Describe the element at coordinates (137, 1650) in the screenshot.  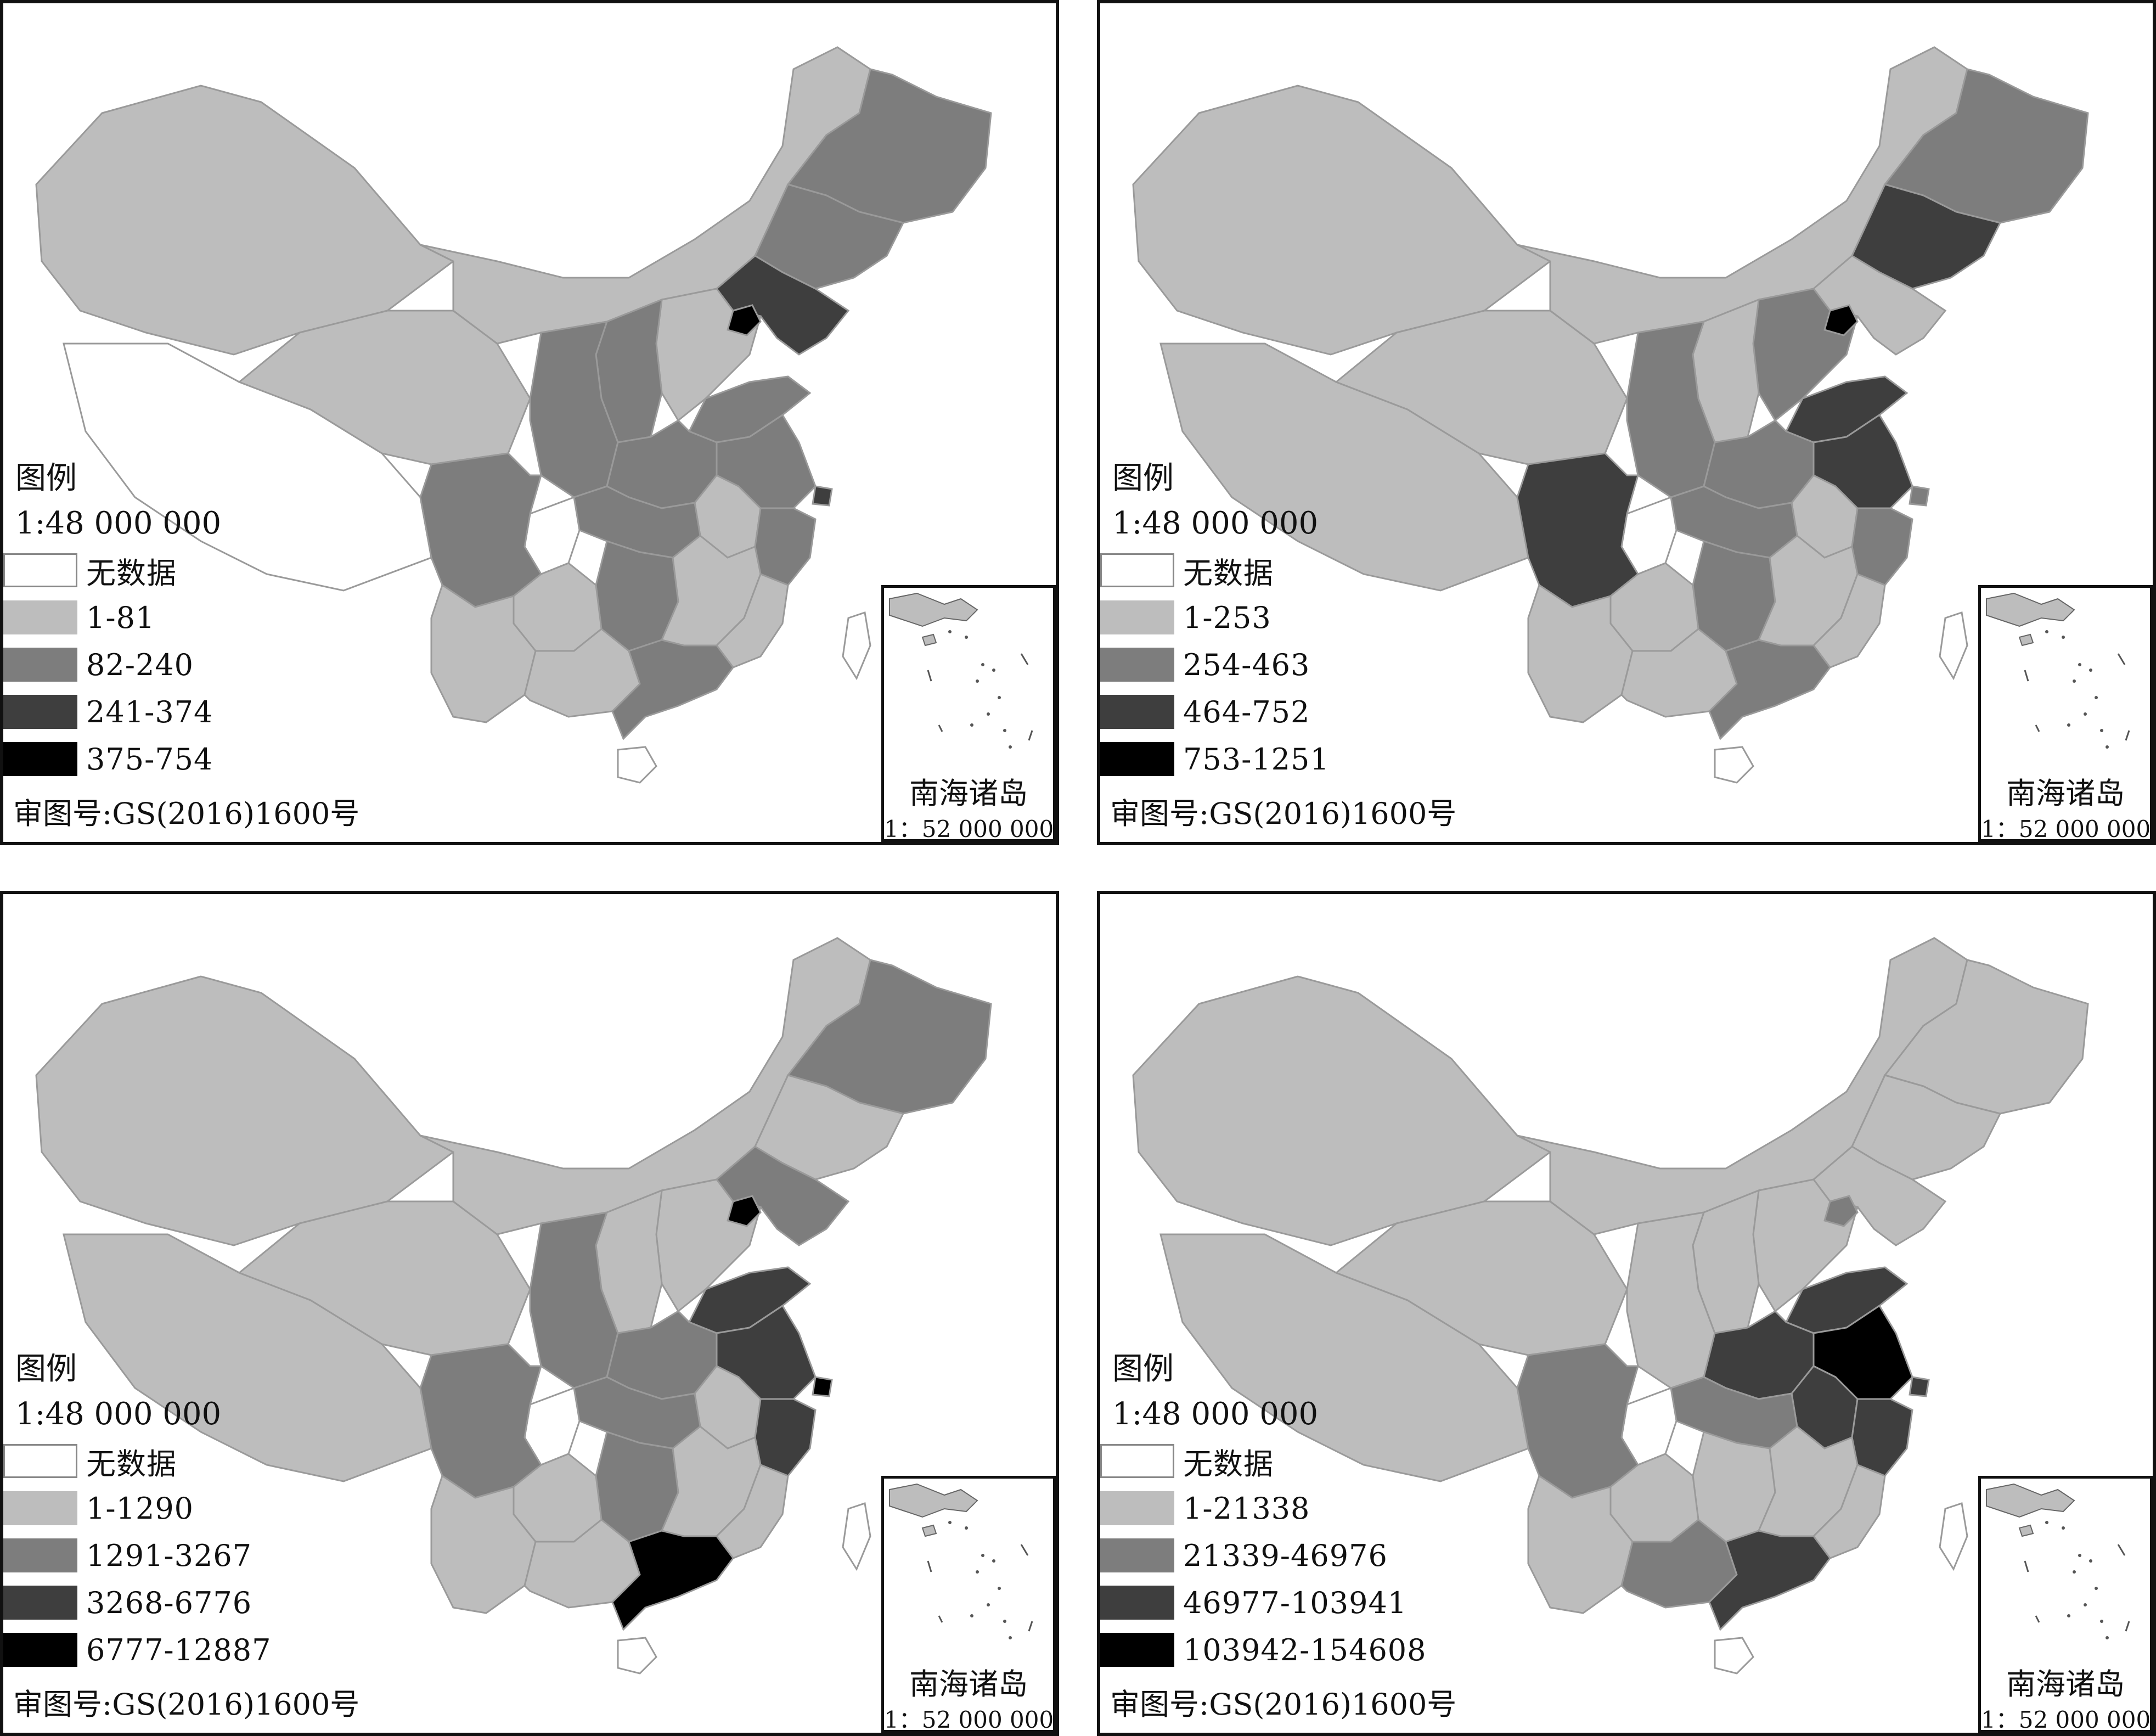
I see `legend-item: 6777-12887` at that location.